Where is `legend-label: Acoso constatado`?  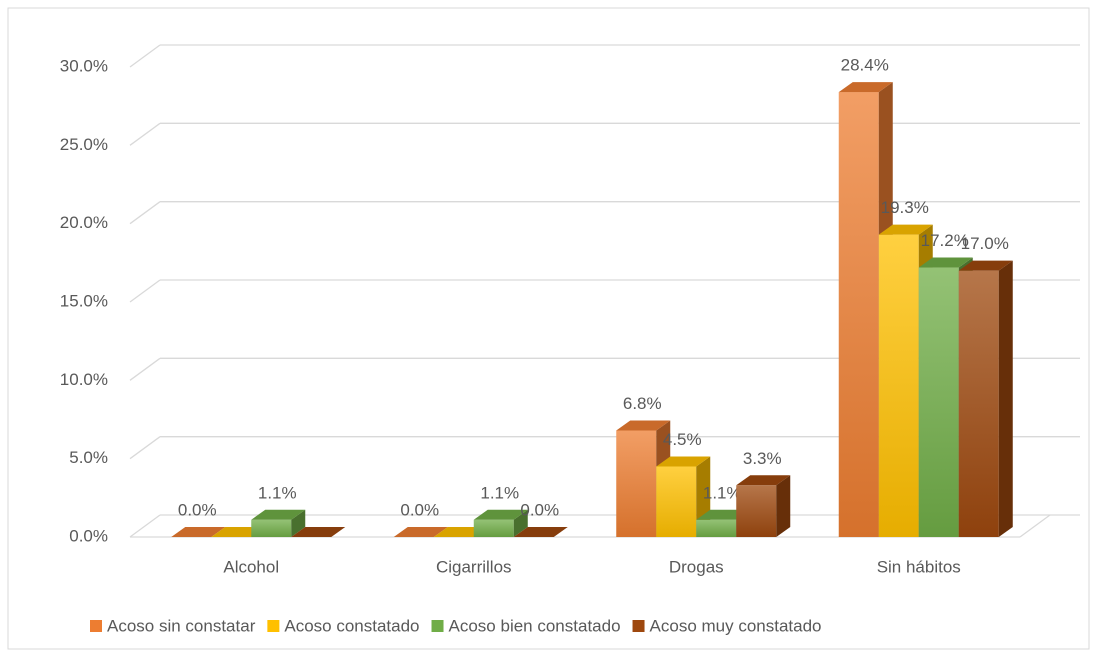
legend-label: Acoso constatado is located at coordinates (351, 625).